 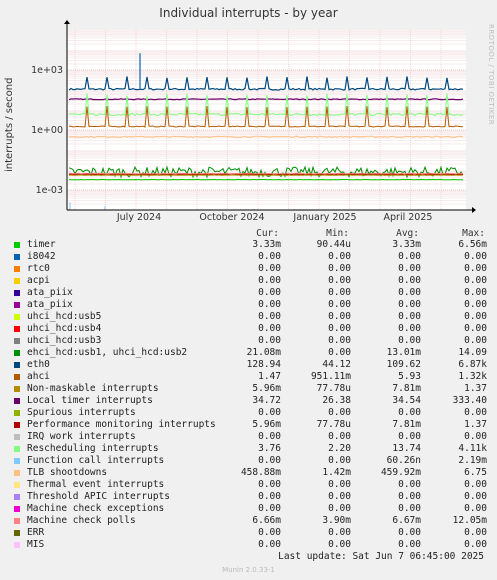 What do you see at coordinates (81, 412) in the screenshot?
I see `legend-label: Spurious interrupts` at bounding box center [81, 412].